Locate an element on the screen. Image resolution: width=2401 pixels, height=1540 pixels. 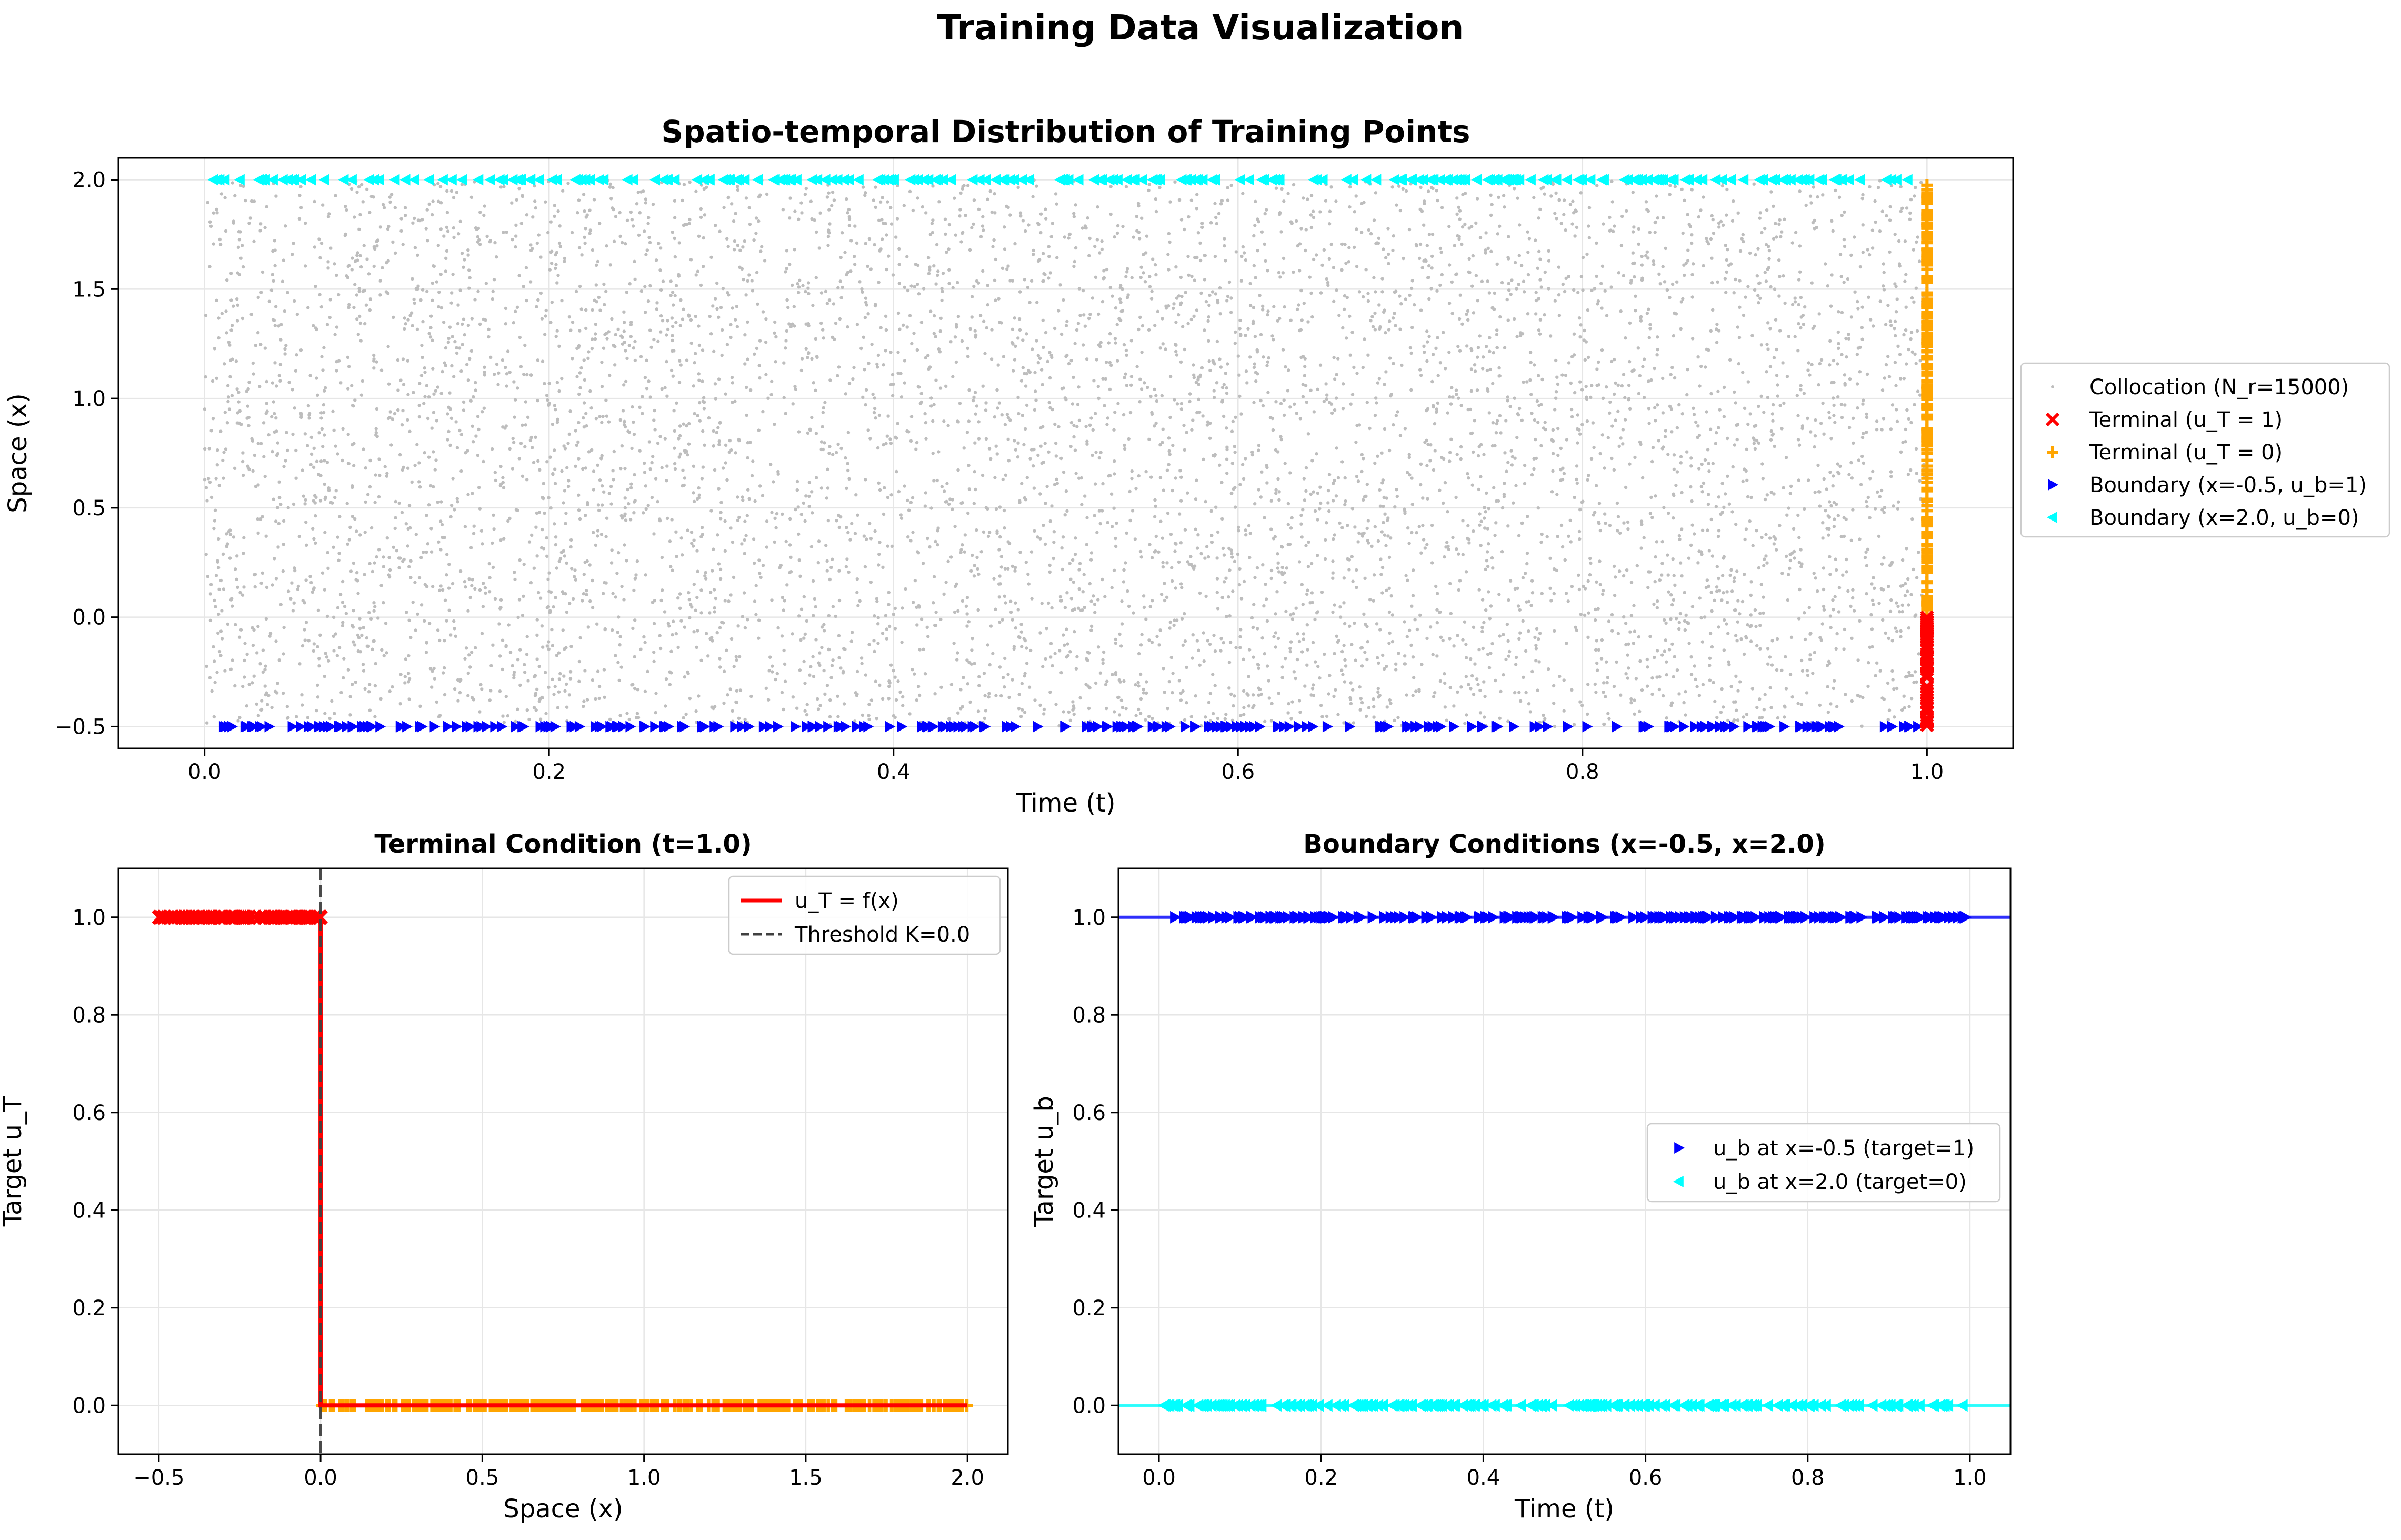
x-axis-label: Time (t) is located at coordinates (1066, 803).